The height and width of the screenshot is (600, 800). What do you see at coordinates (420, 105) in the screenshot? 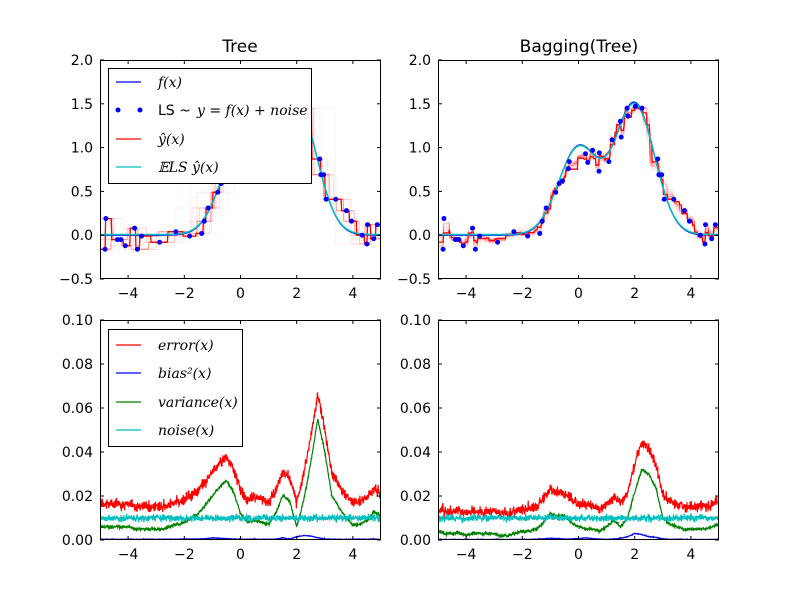
I see `y-tick-label: 1.5` at bounding box center [420, 105].